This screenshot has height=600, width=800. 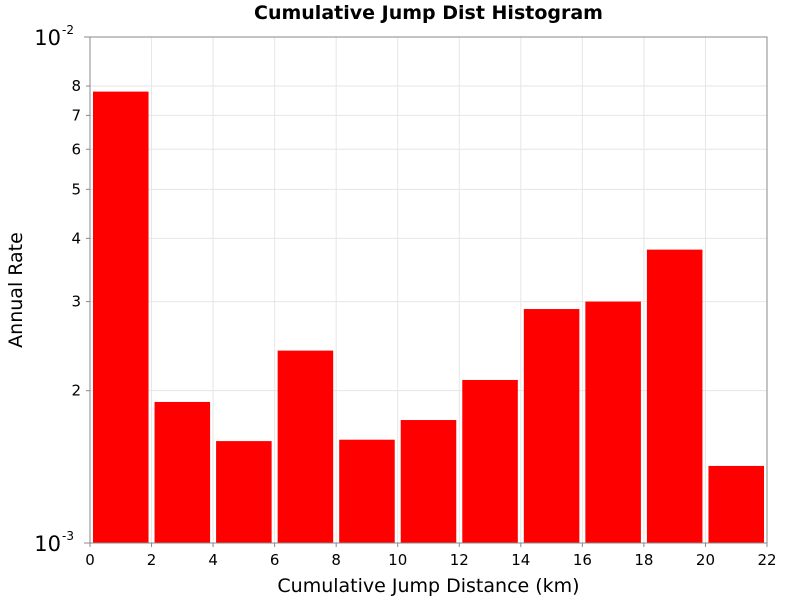 I want to click on y-axis-label: Annual Rate, so click(x=16, y=290).